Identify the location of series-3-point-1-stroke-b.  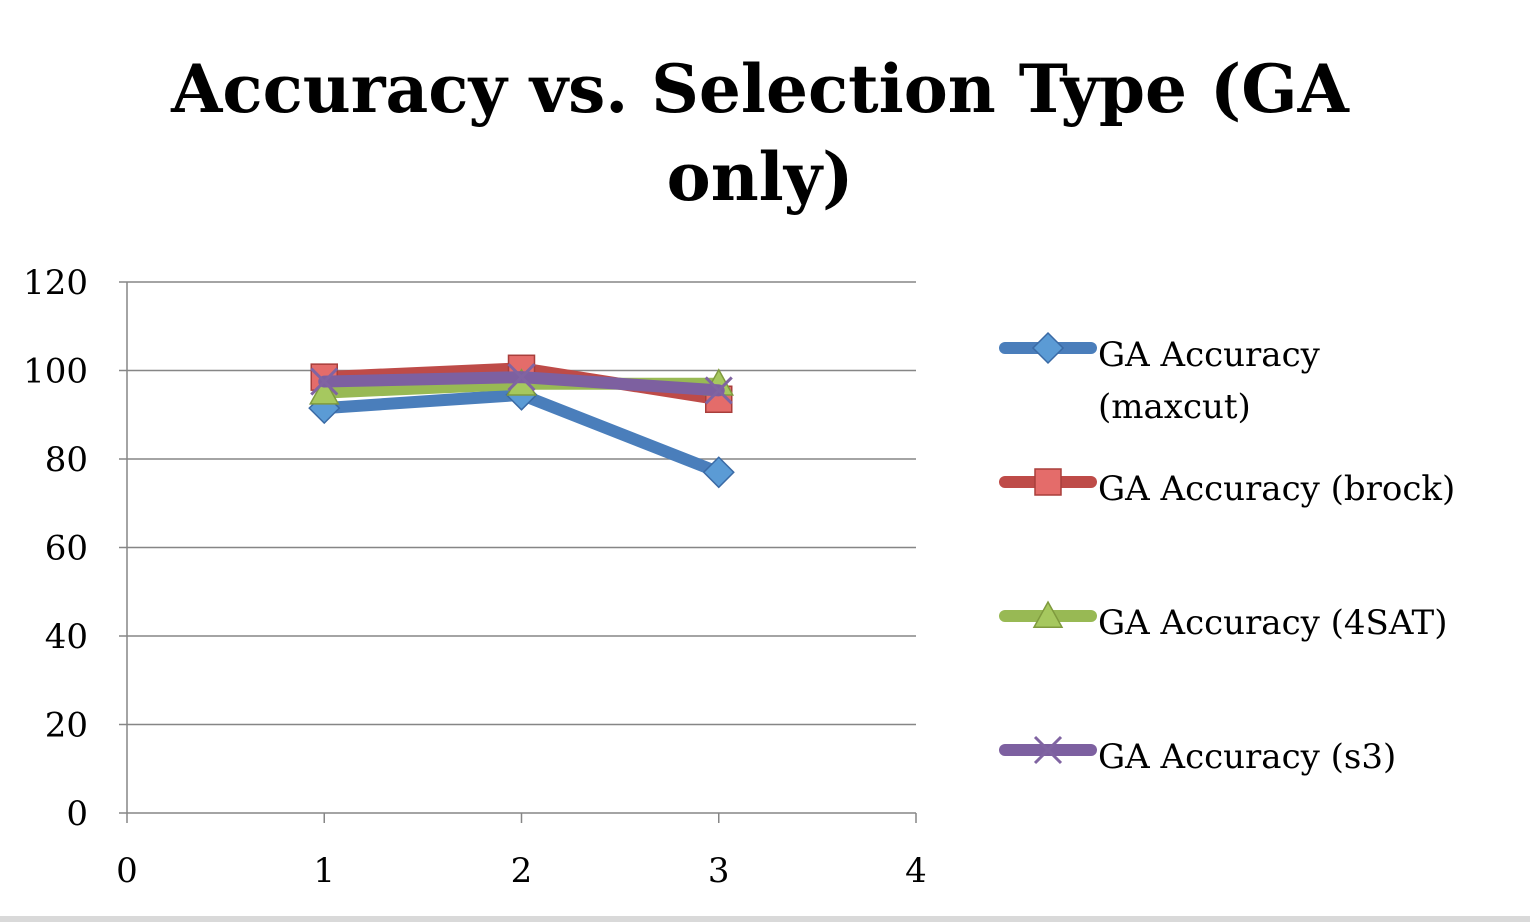
(521, 377).